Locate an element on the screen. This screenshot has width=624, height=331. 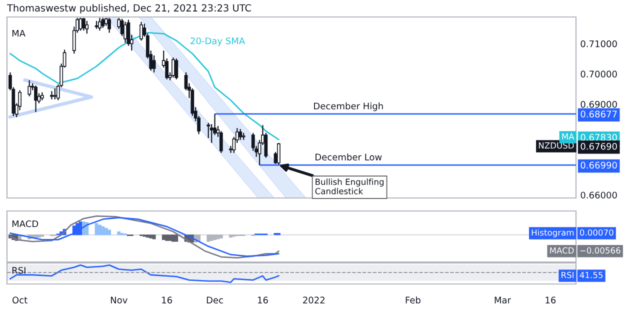
y-tick-label: 0.66000 is located at coordinates (598, 195).